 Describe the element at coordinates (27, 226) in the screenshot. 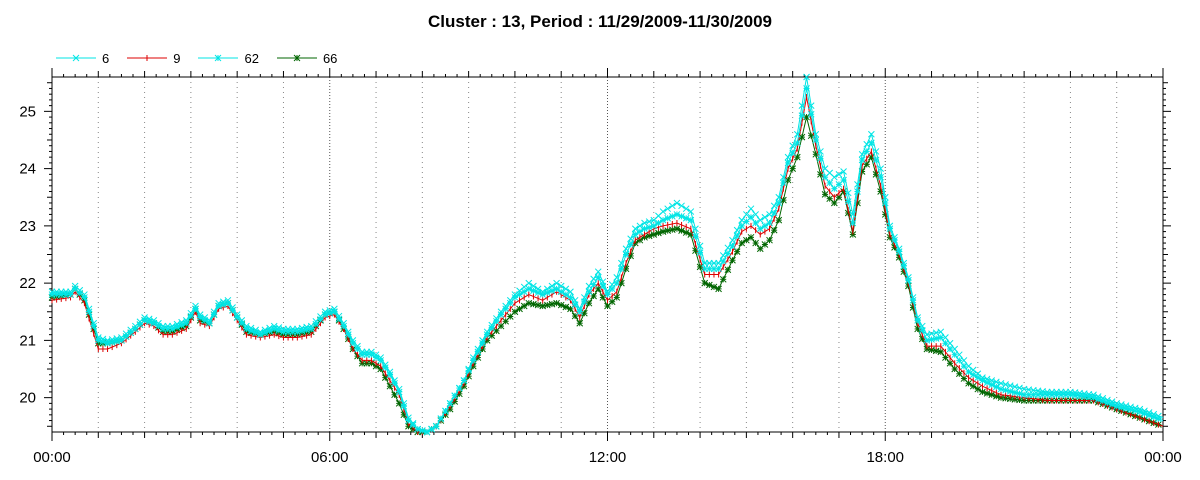

I see `y-tick-label: 23` at that location.